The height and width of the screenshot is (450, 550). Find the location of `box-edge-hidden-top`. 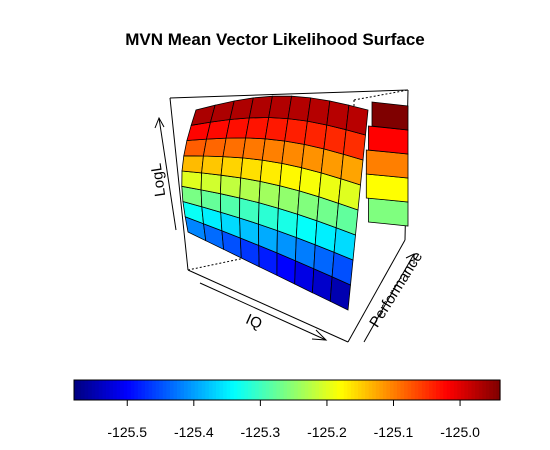

box-edge-hidden-top is located at coordinates (381, 95).